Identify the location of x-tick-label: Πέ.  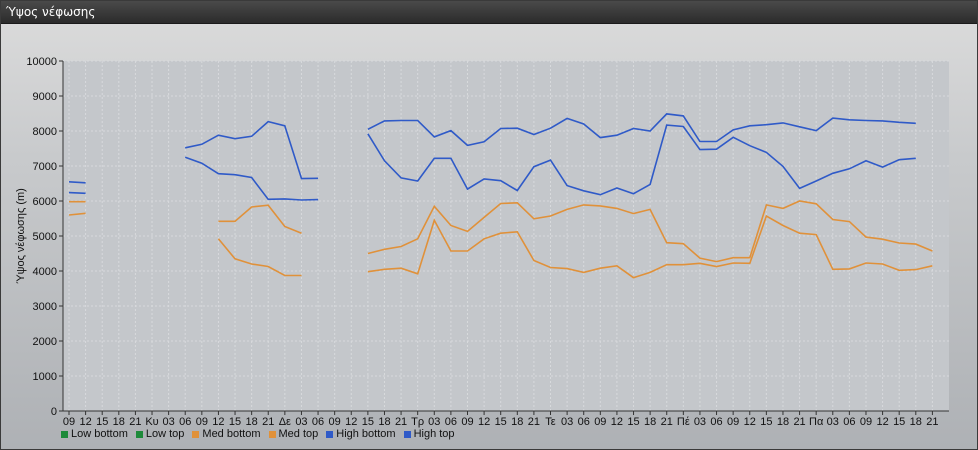
(683, 422).